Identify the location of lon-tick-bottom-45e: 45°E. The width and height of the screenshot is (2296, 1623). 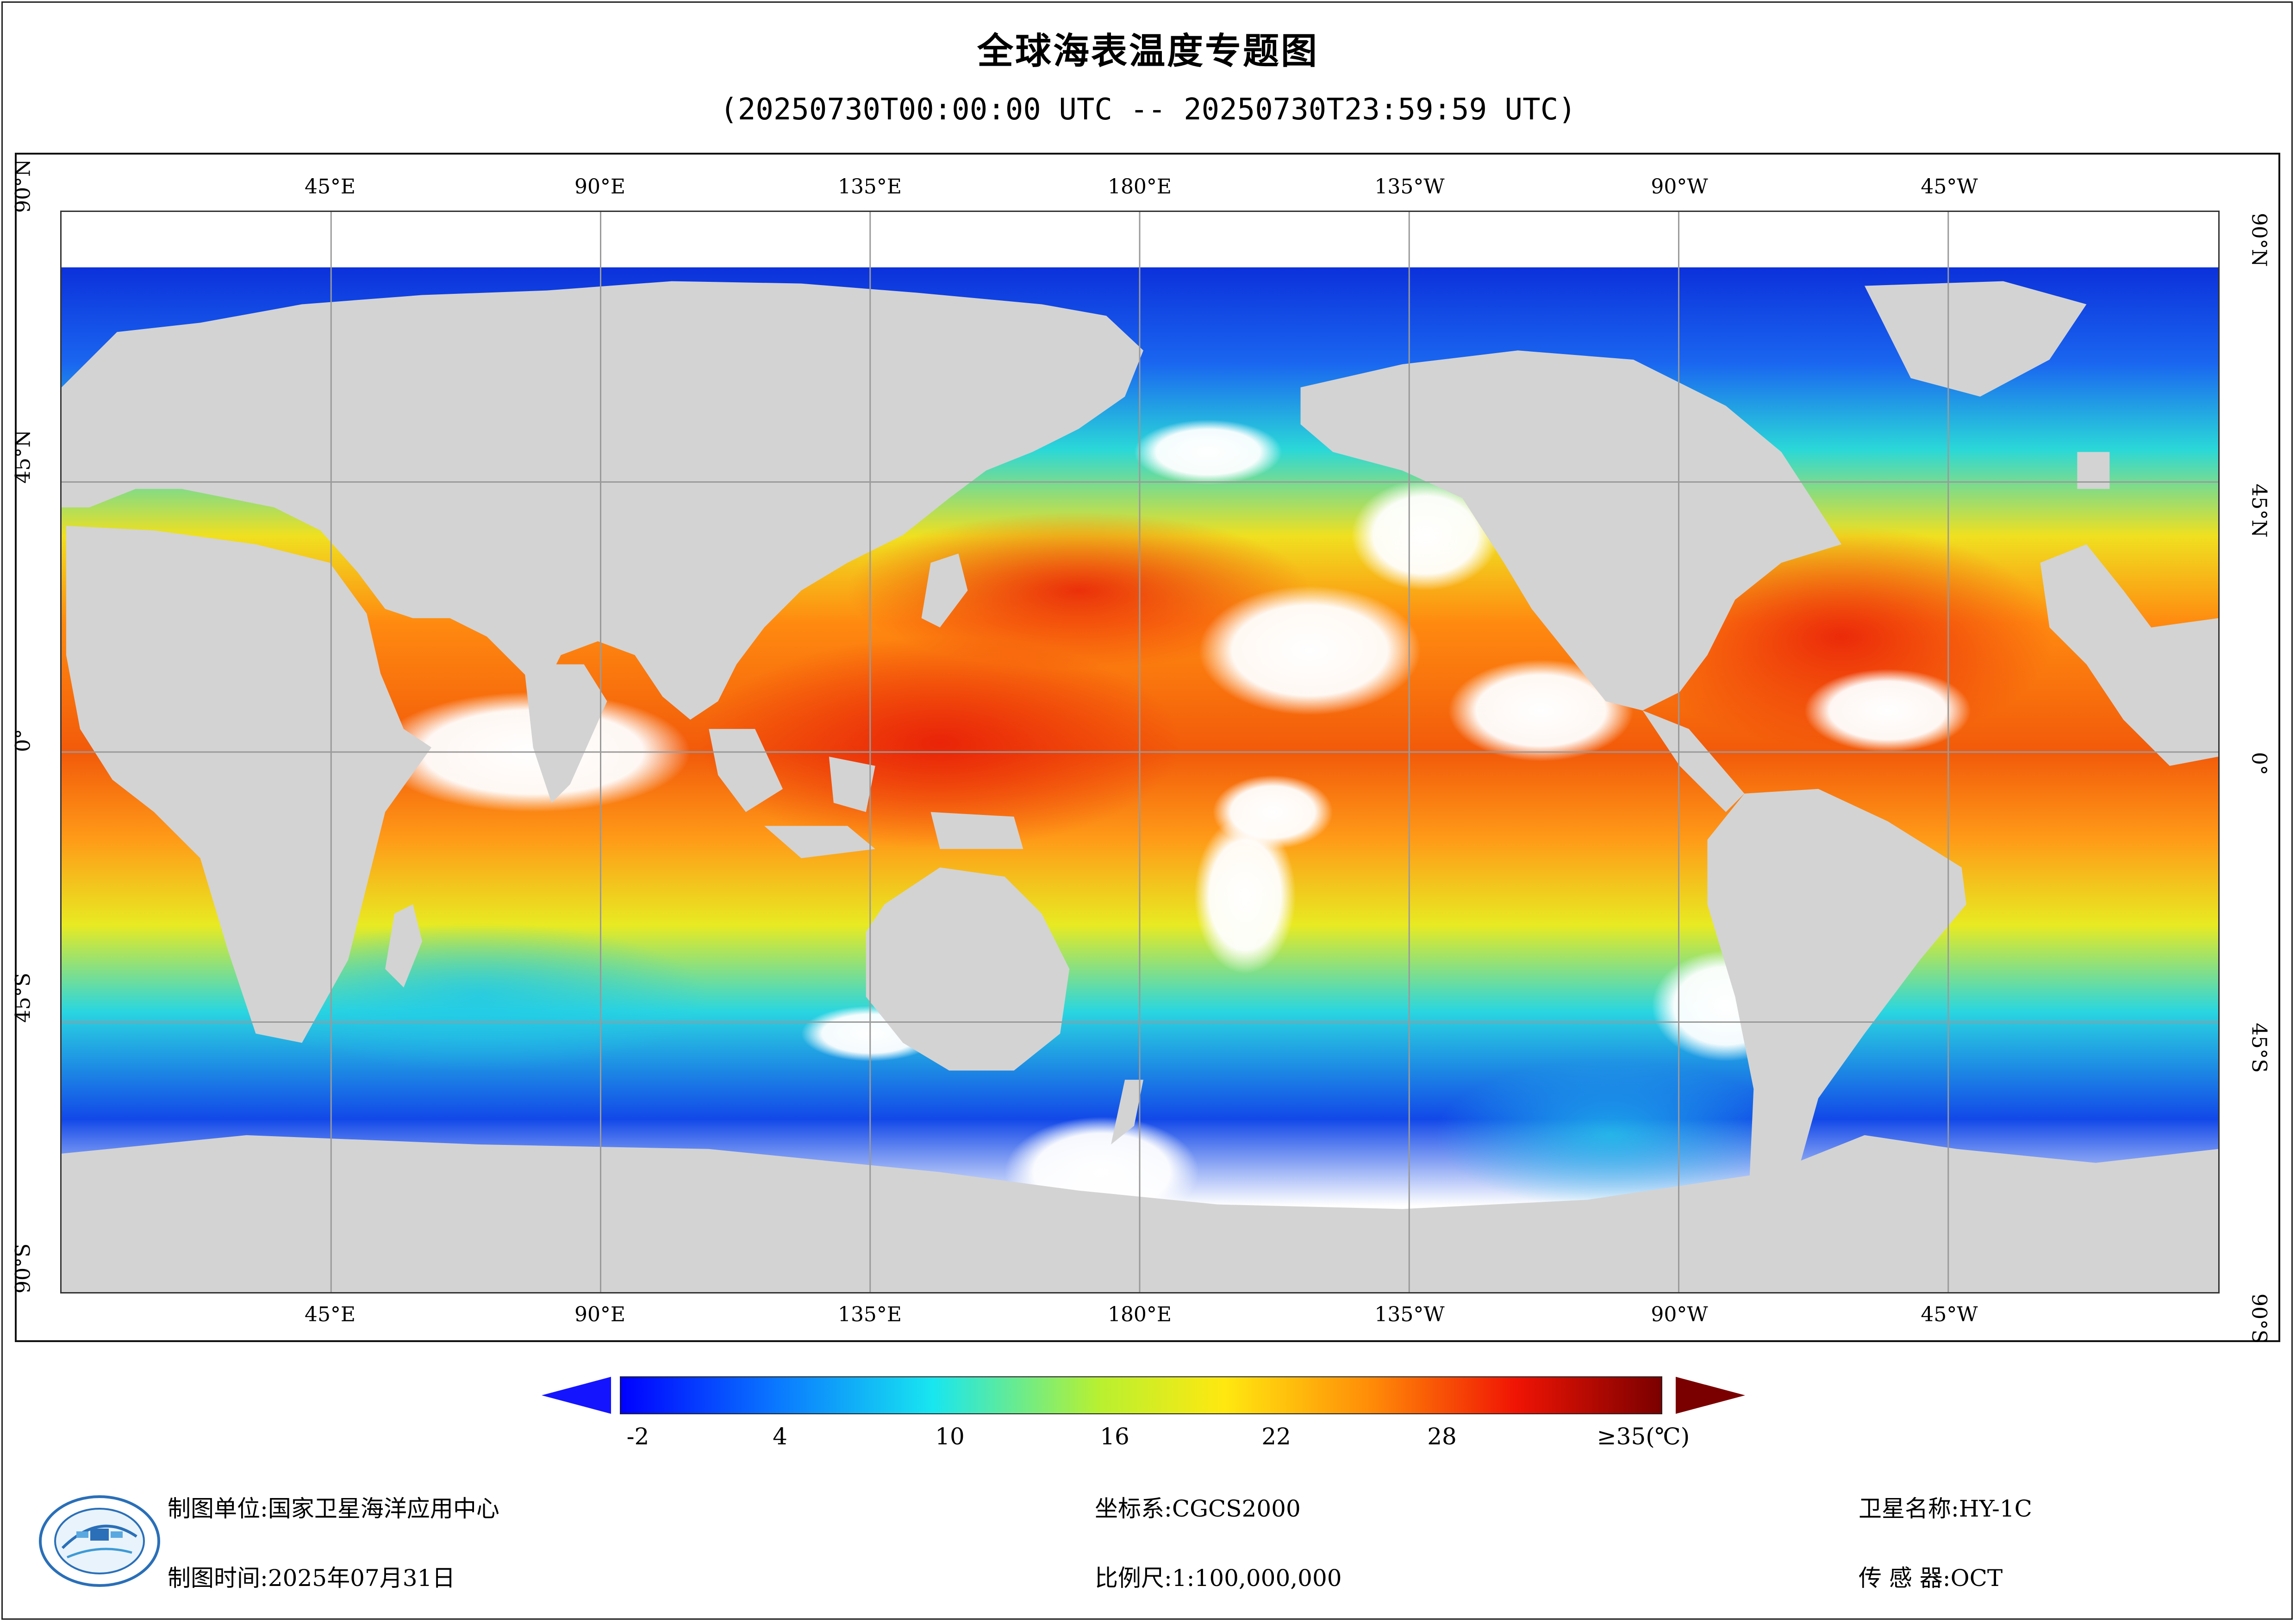
(330, 1314).